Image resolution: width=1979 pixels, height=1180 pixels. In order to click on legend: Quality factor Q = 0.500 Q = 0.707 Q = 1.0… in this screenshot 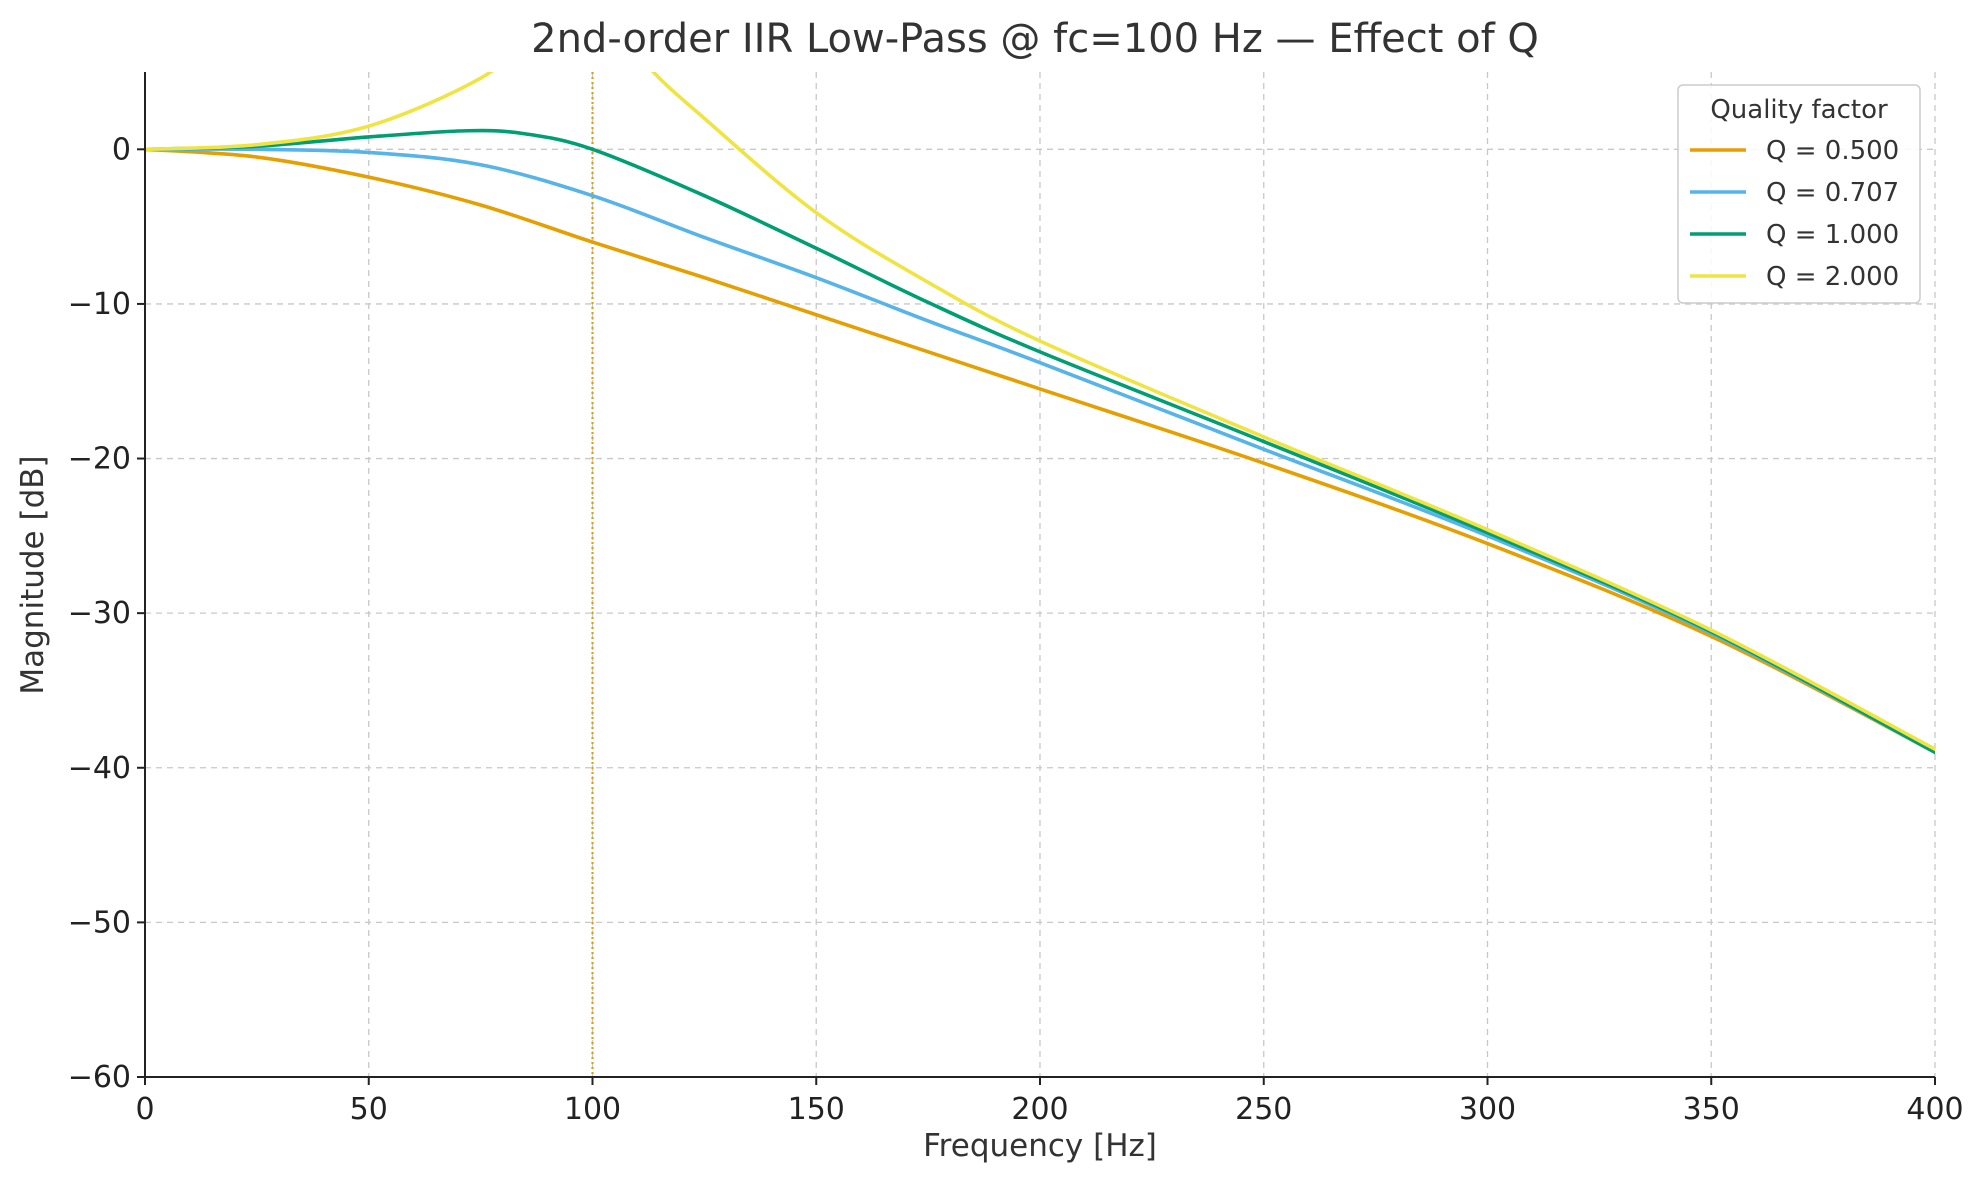, I will do `click(1799, 194)`.